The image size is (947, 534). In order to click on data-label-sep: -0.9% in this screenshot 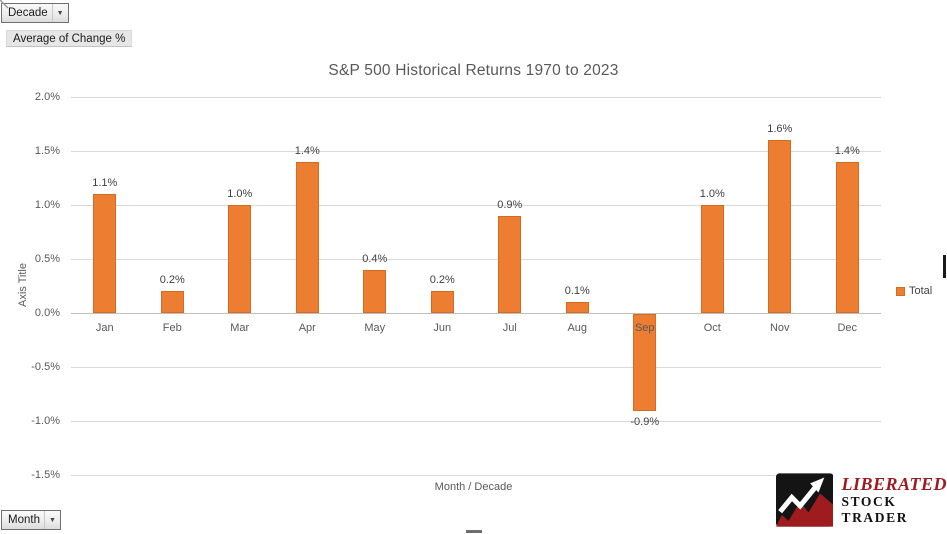, I will do `click(645, 422)`.